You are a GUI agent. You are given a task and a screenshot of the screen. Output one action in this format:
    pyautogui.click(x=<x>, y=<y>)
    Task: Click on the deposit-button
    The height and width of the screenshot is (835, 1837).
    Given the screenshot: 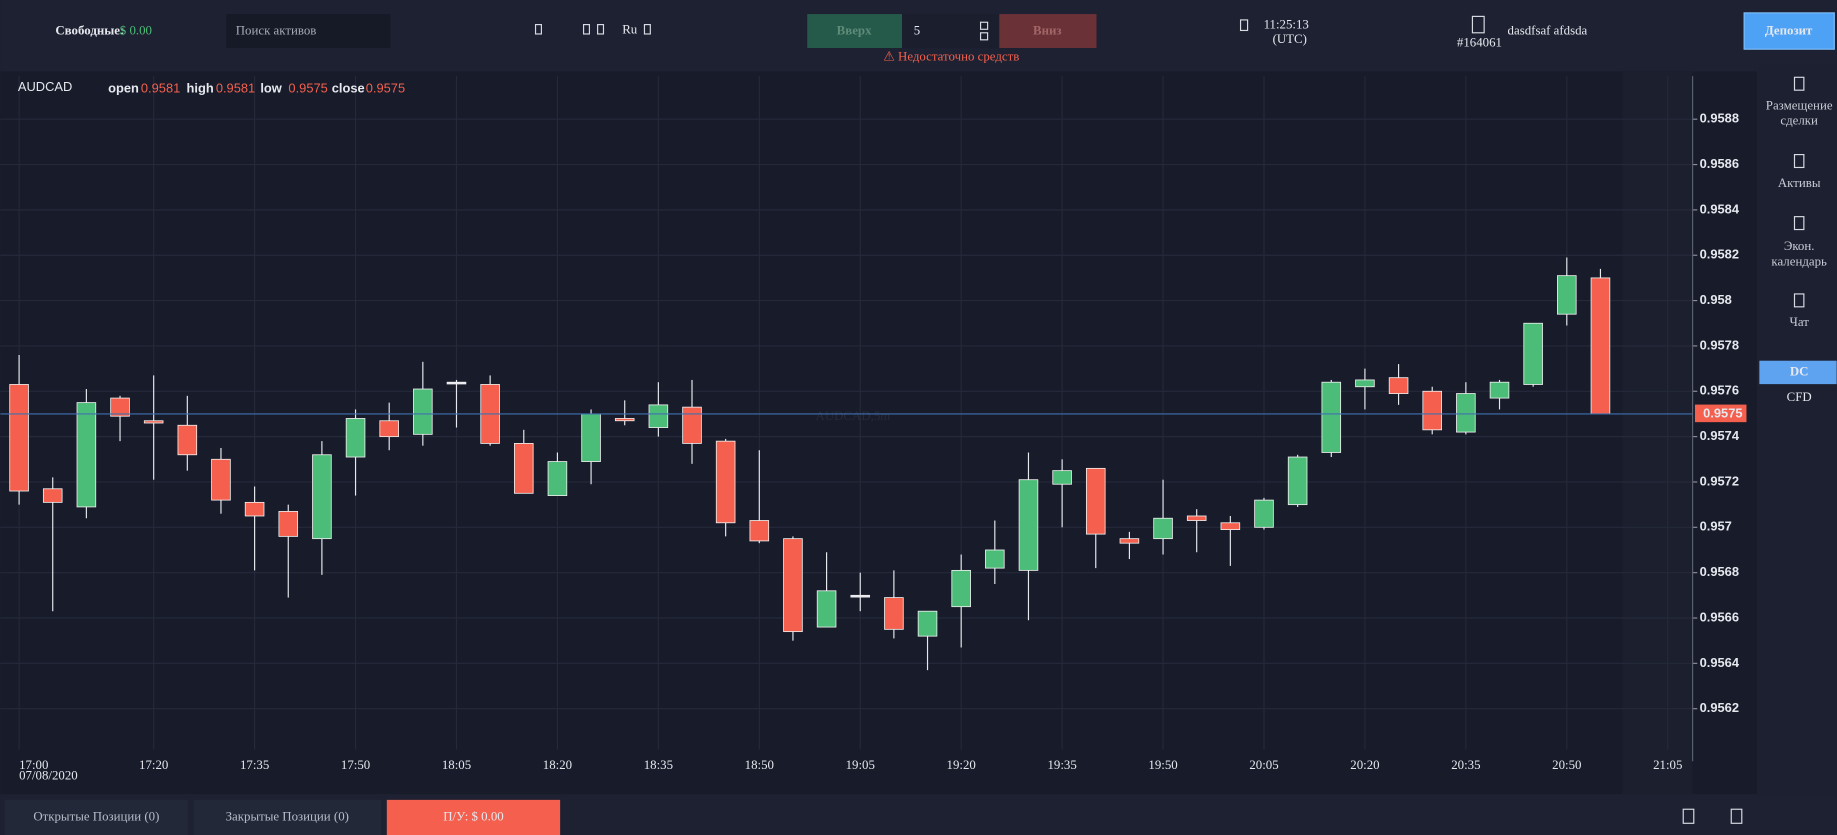 What is the action you would take?
    pyautogui.click(x=1789, y=31)
    